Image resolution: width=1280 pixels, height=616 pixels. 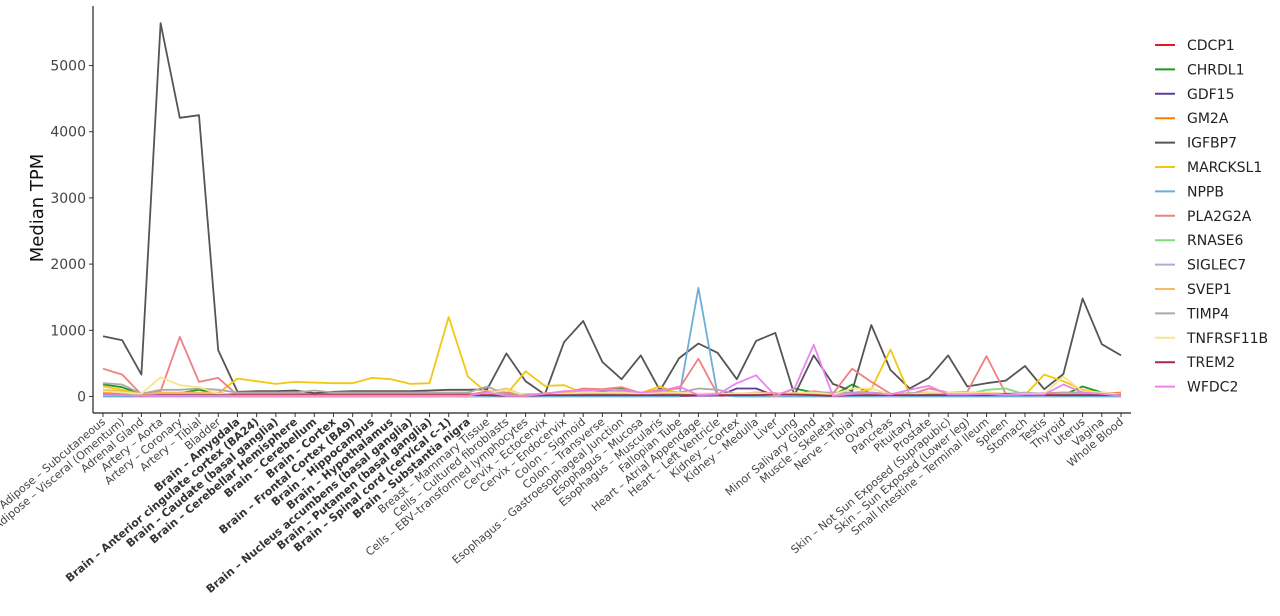 What do you see at coordinates (1227, 339) in the screenshot?
I see `legend-label: TNFRSF11B` at bounding box center [1227, 339].